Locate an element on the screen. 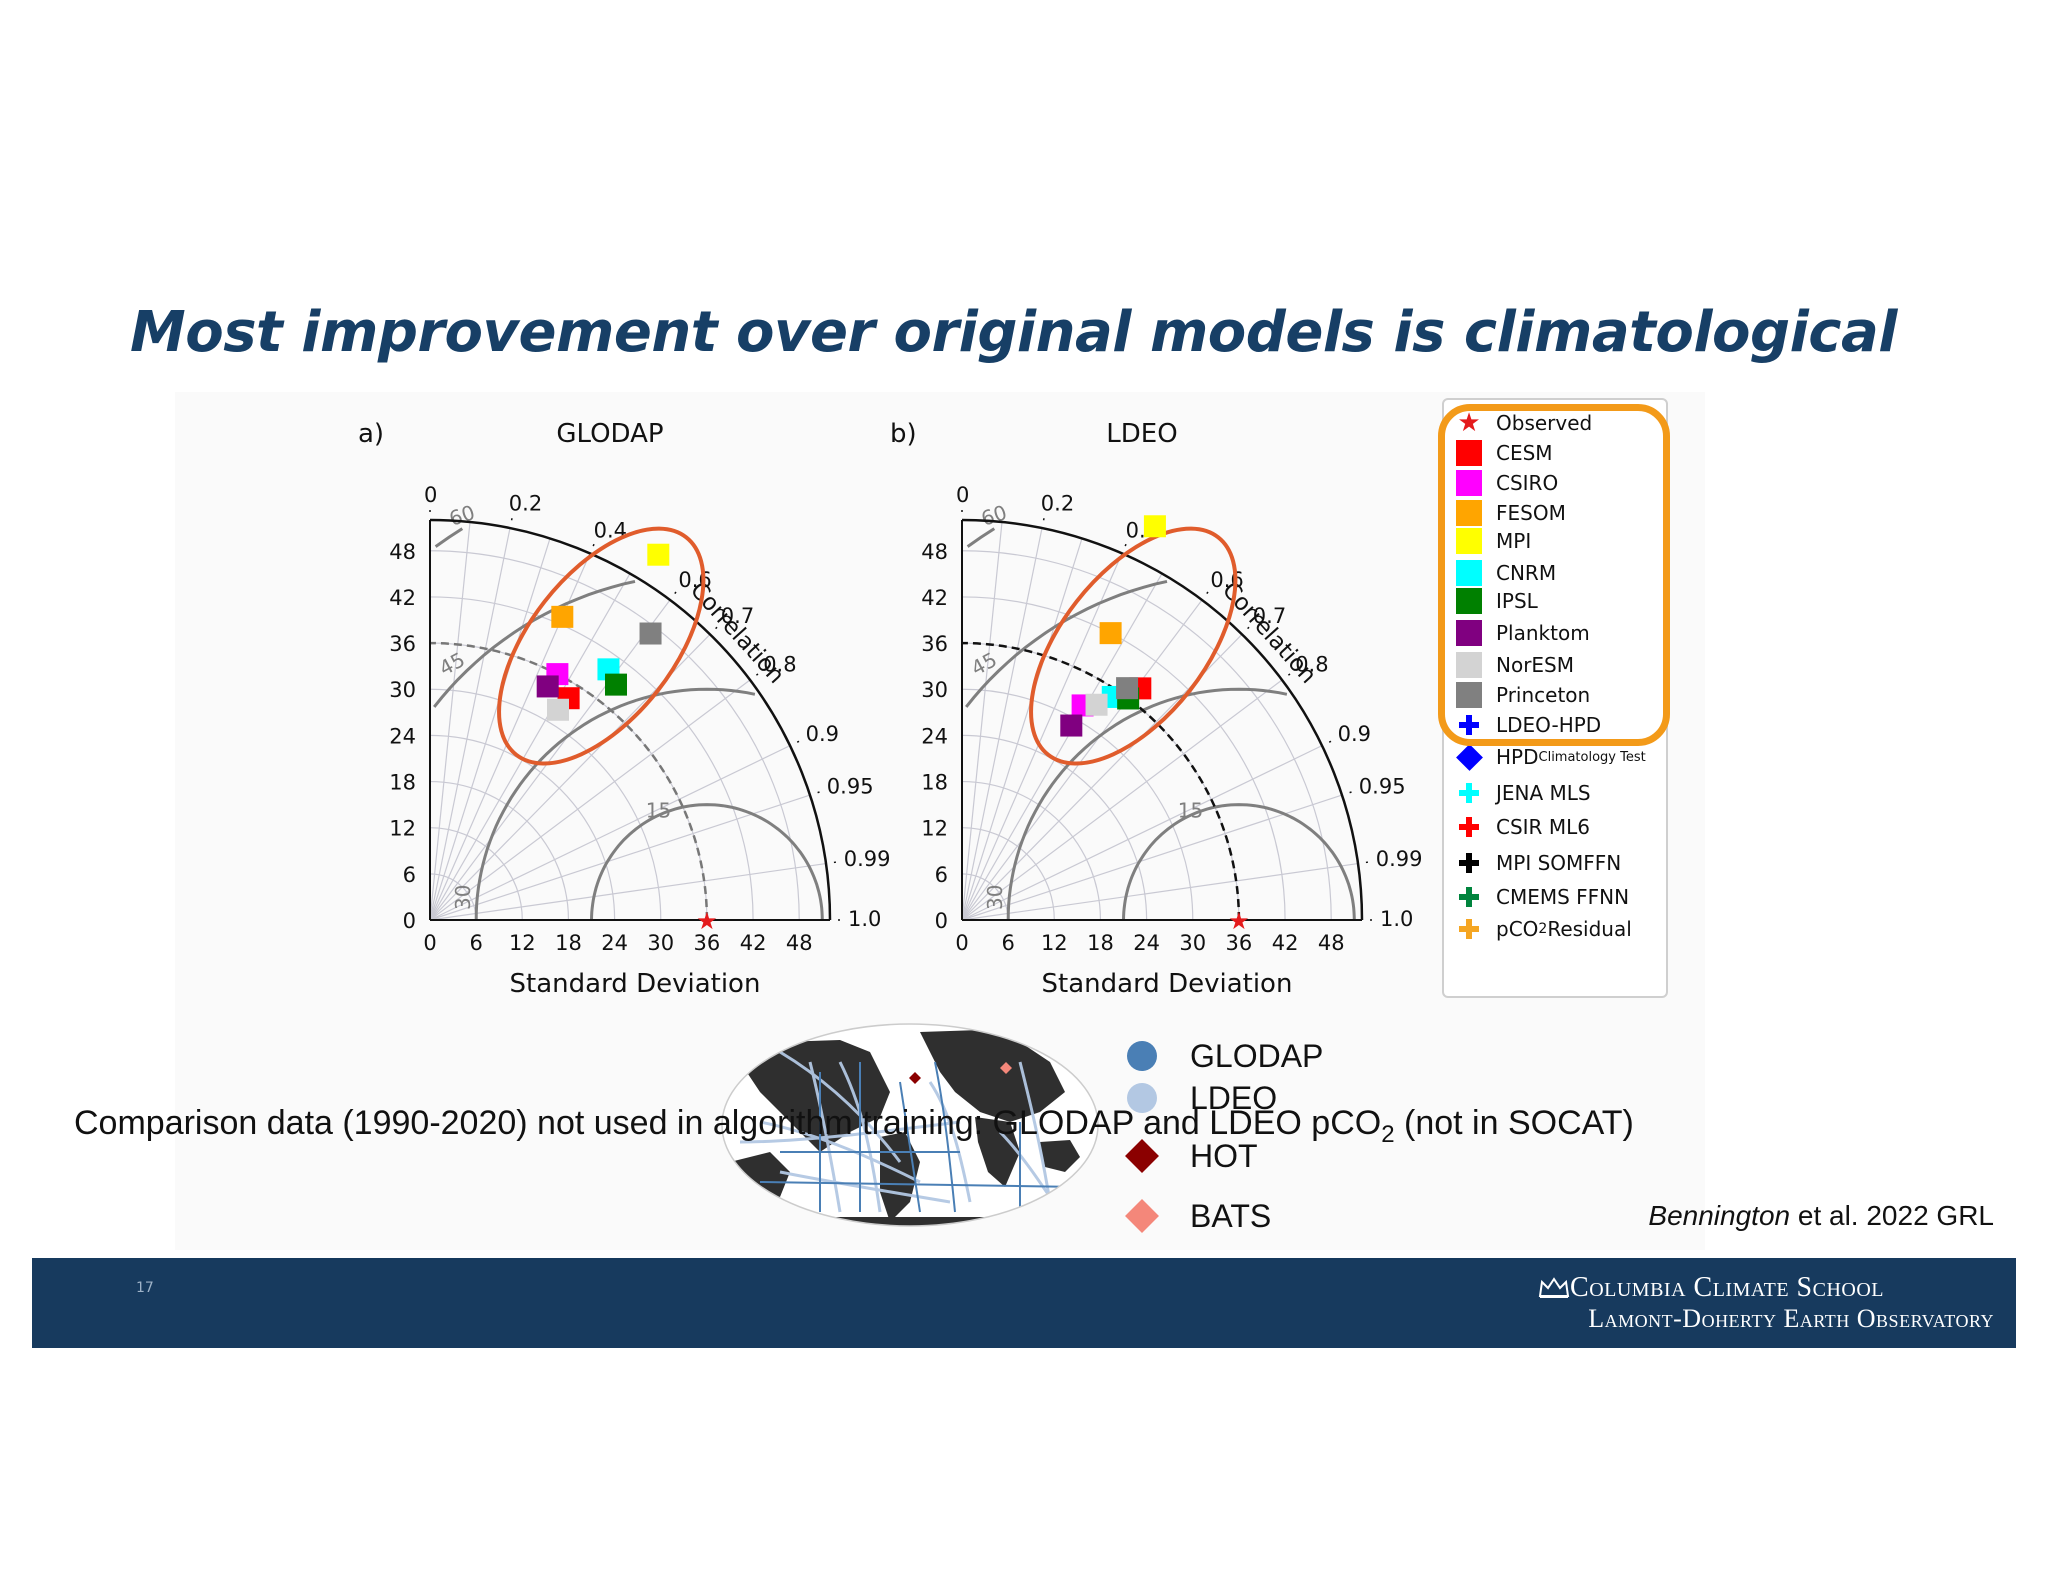  correlation-tick-label: 0.2 is located at coordinates (1057, 504).